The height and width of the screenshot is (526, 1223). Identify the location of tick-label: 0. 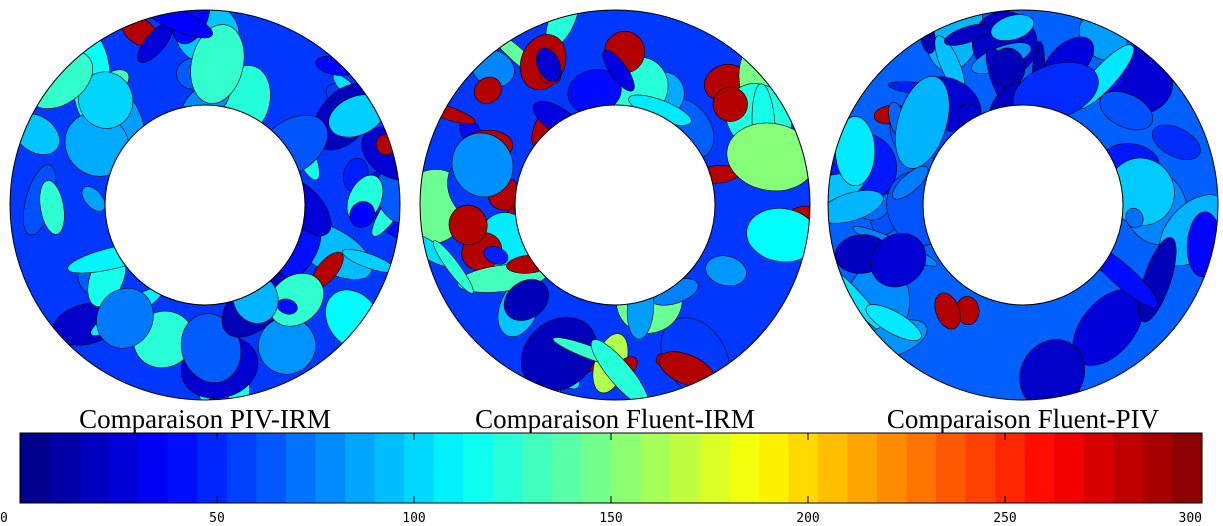
(4, 518).